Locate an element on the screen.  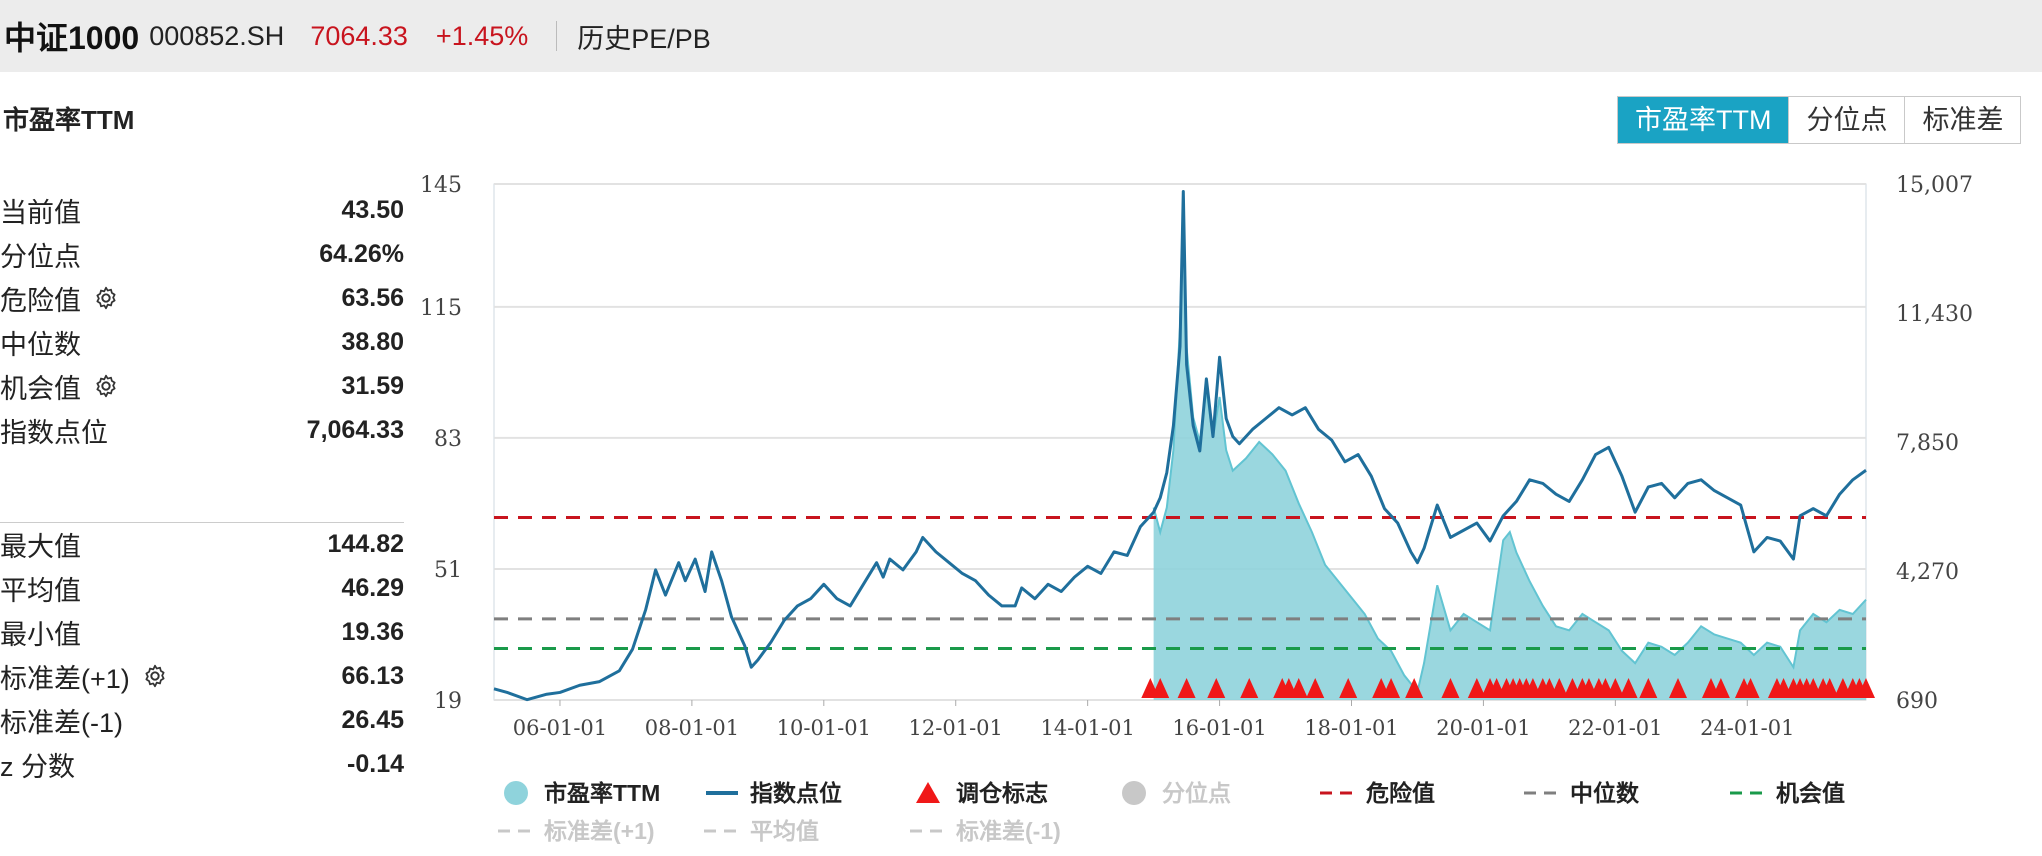
legend-label: 调仓标志 is located at coordinates (1002, 793).